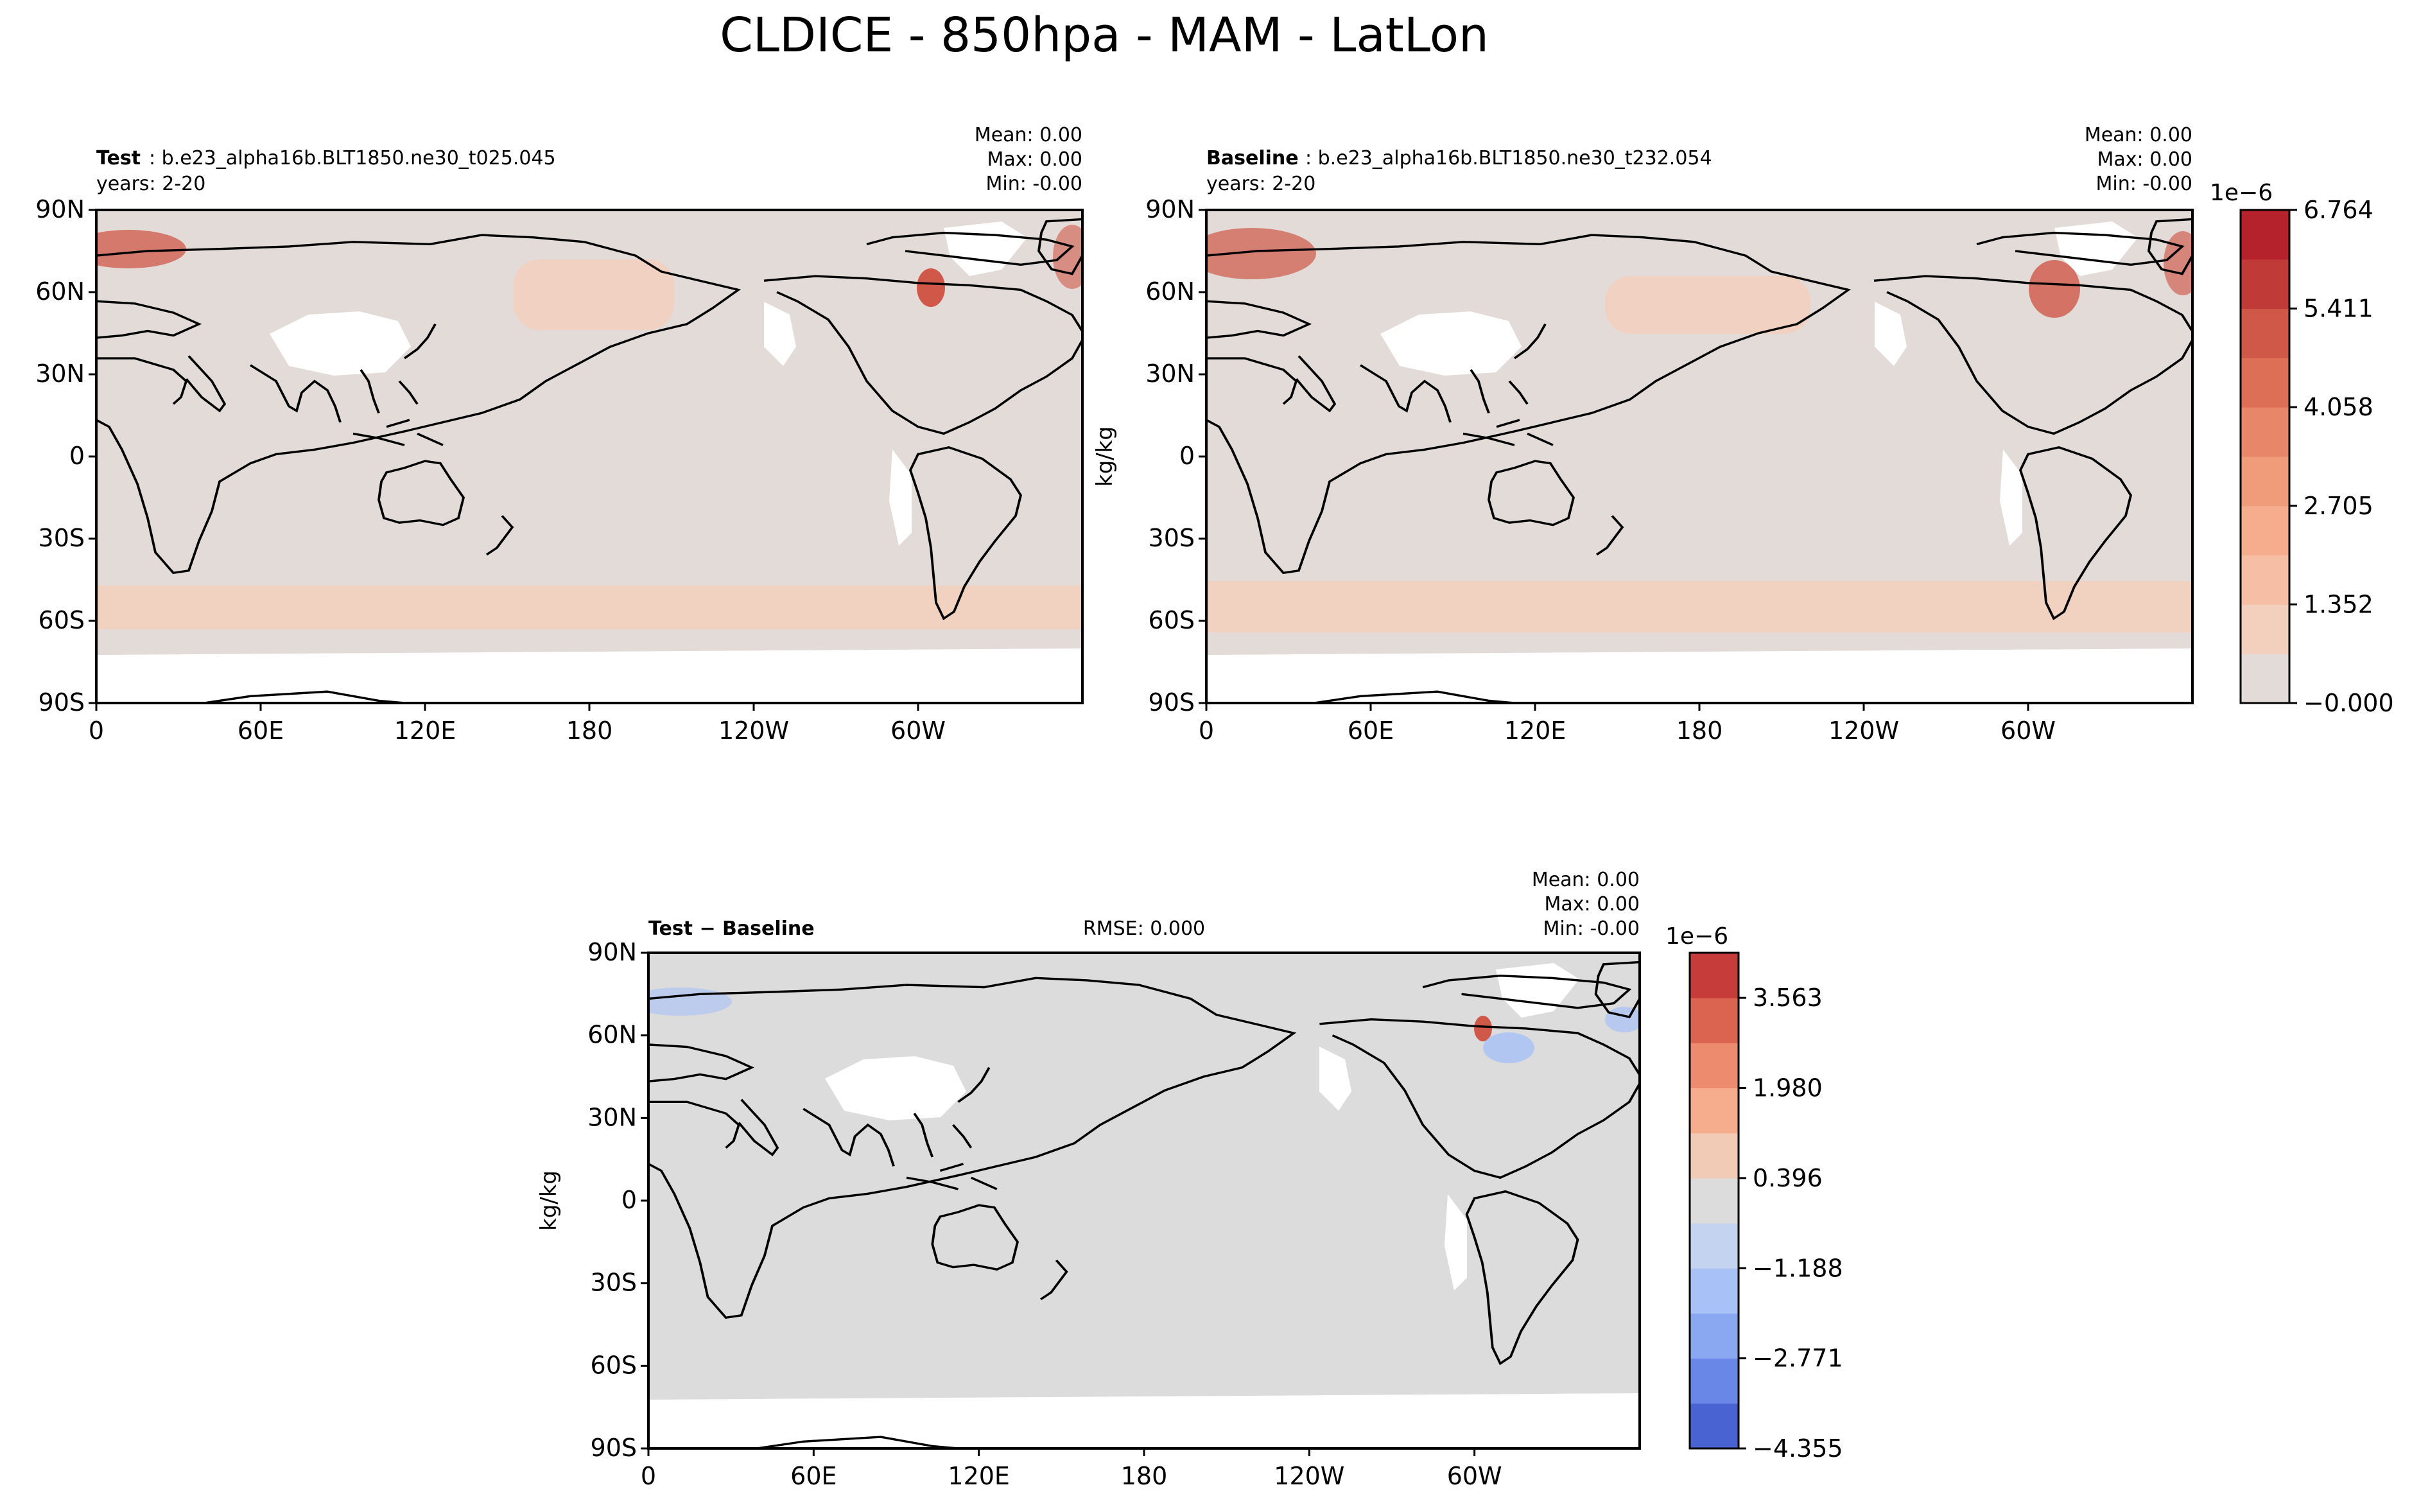 Image resolution: width=2421 pixels, height=1512 pixels. What do you see at coordinates (614, 1448) in the screenshot?
I see `diff-ytick-label: 90S` at bounding box center [614, 1448].